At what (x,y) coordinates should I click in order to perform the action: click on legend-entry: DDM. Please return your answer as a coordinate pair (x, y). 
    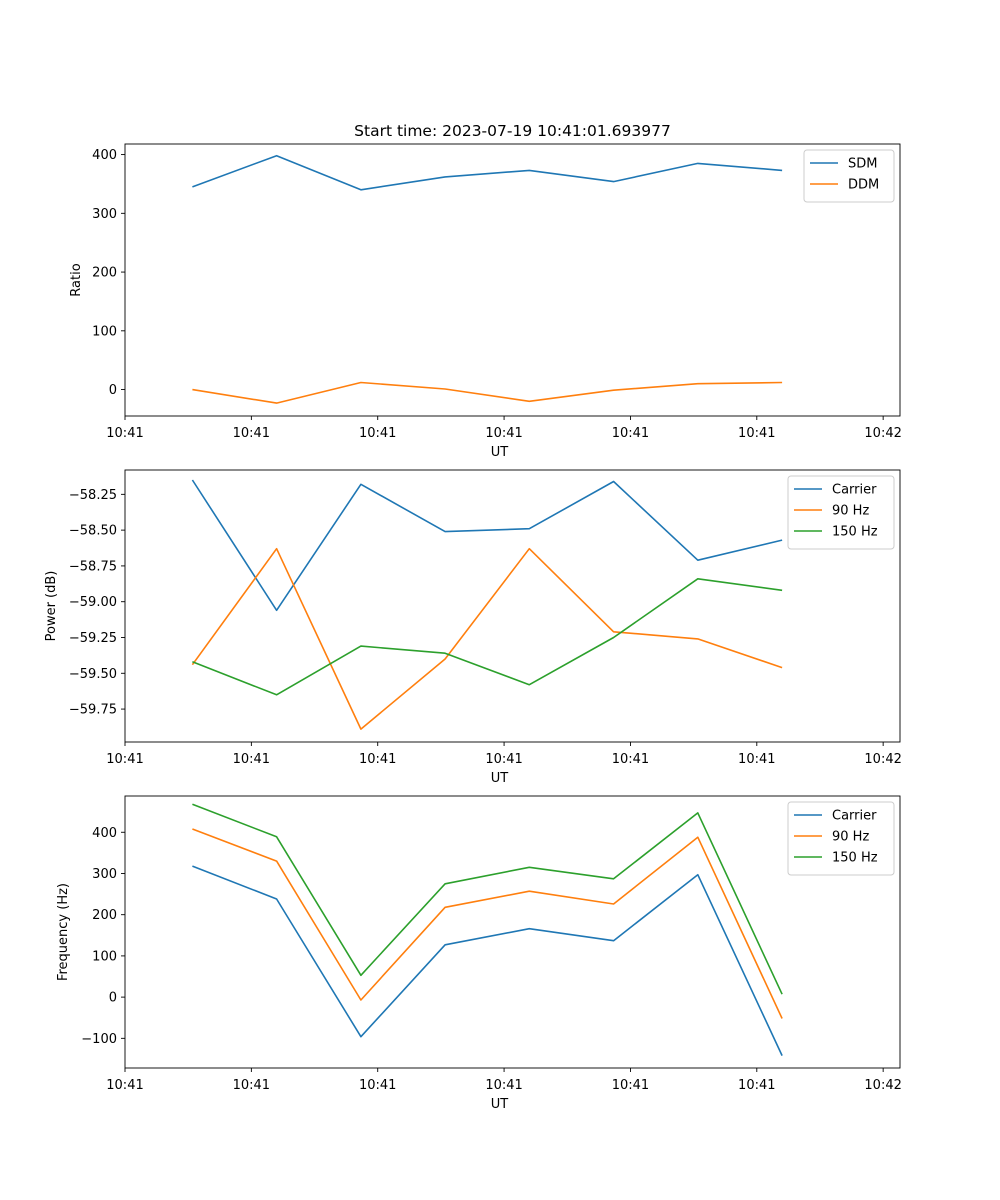
    Looking at the image, I should click on (863, 185).